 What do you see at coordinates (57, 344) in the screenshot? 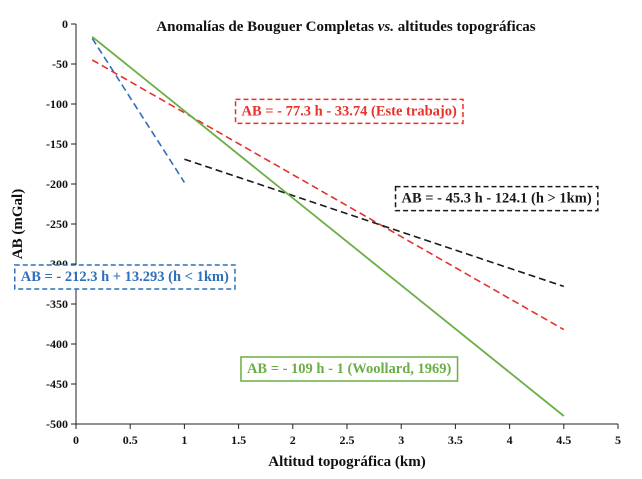
I see `y-tick-label: -400` at bounding box center [57, 344].